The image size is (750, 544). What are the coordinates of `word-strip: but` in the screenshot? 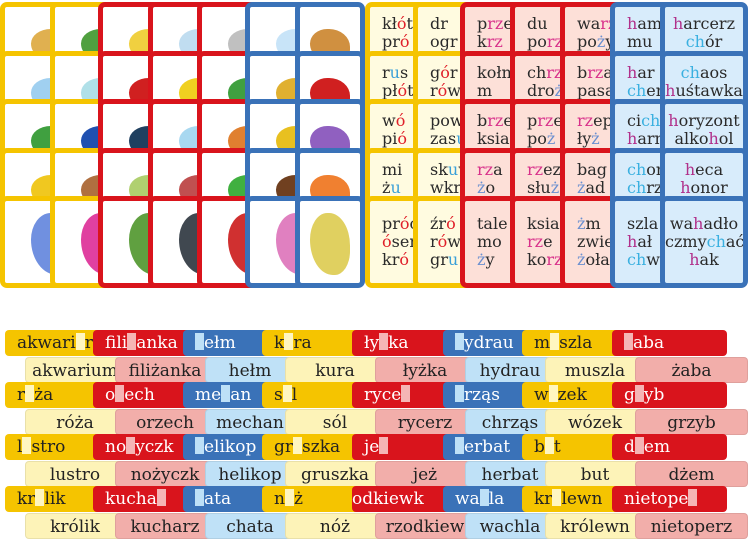 It's located at (595, 474).